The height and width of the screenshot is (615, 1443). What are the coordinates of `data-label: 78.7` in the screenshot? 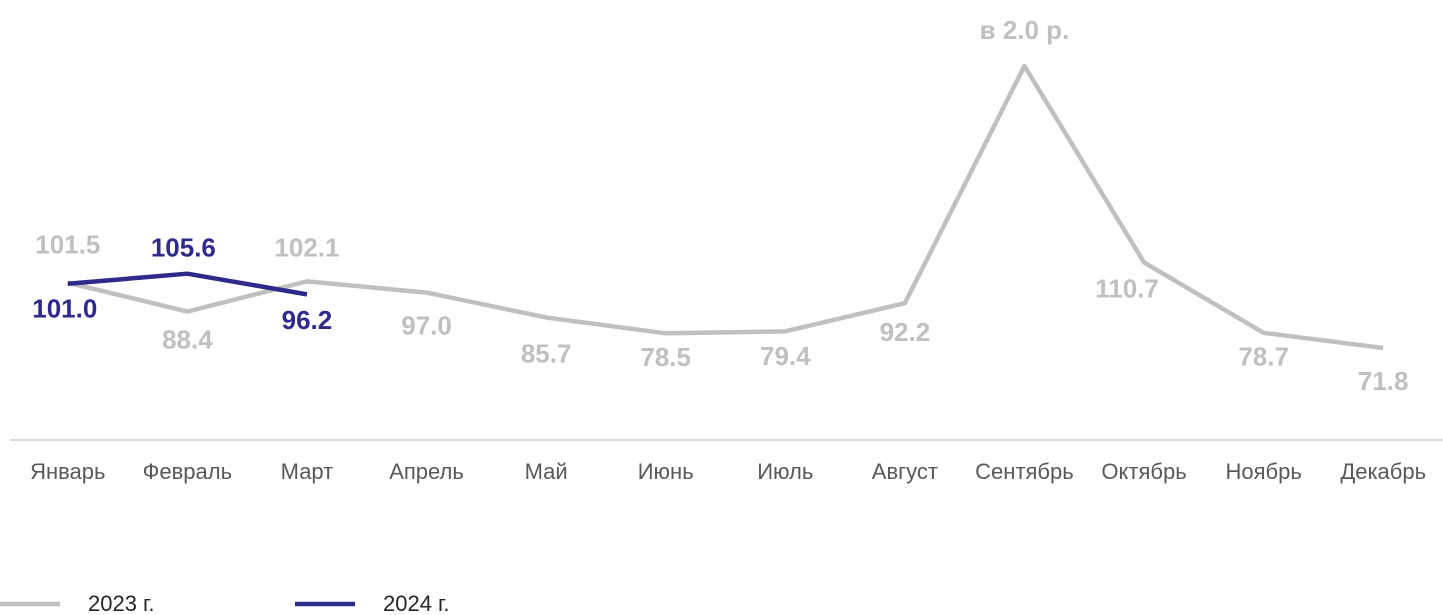 It's located at (1263, 357).